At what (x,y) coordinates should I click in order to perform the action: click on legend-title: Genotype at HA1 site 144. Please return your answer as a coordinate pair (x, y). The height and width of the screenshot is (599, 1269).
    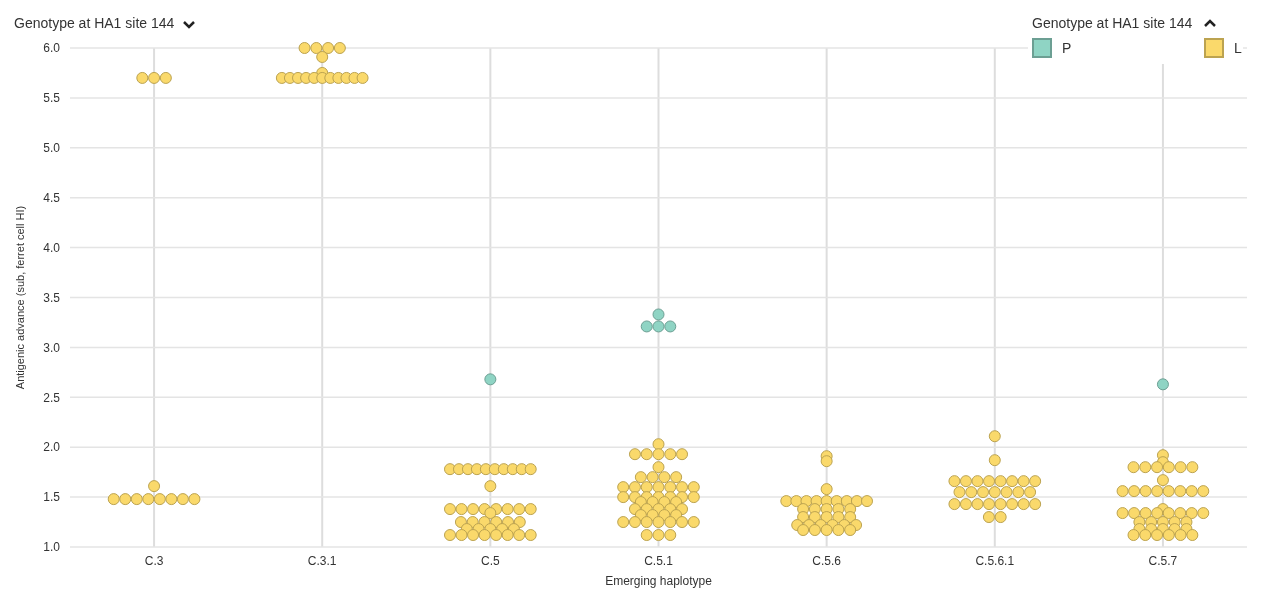
    Looking at the image, I should click on (1112, 23).